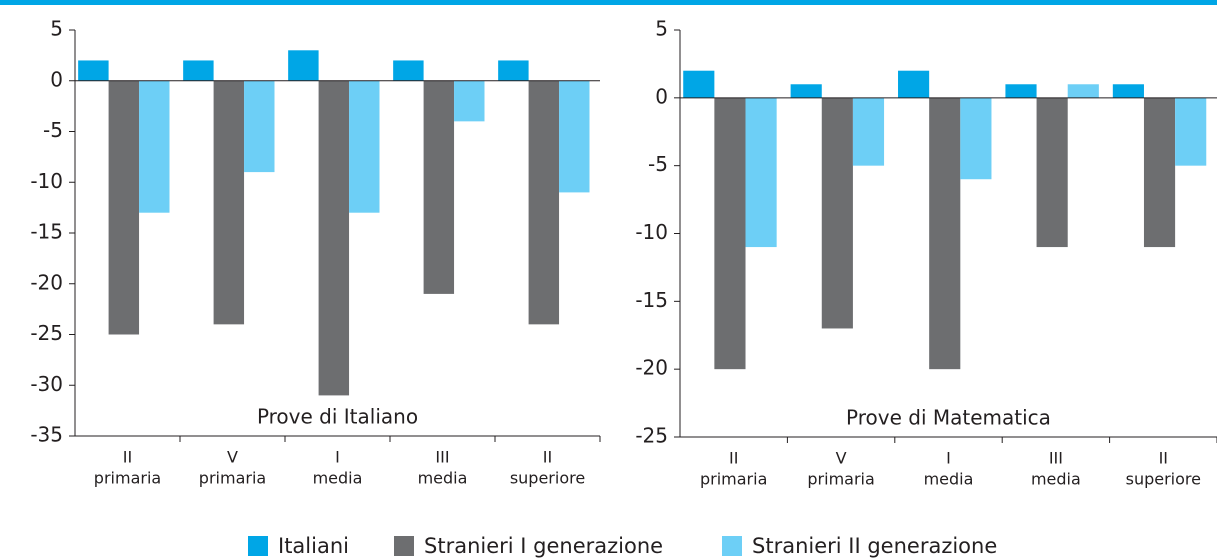 The image size is (1217, 559). What do you see at coordinates (874, 546) in the screenshot?
I see `legend-label: Stranieri II generazione` at bounding box center [874, 546].